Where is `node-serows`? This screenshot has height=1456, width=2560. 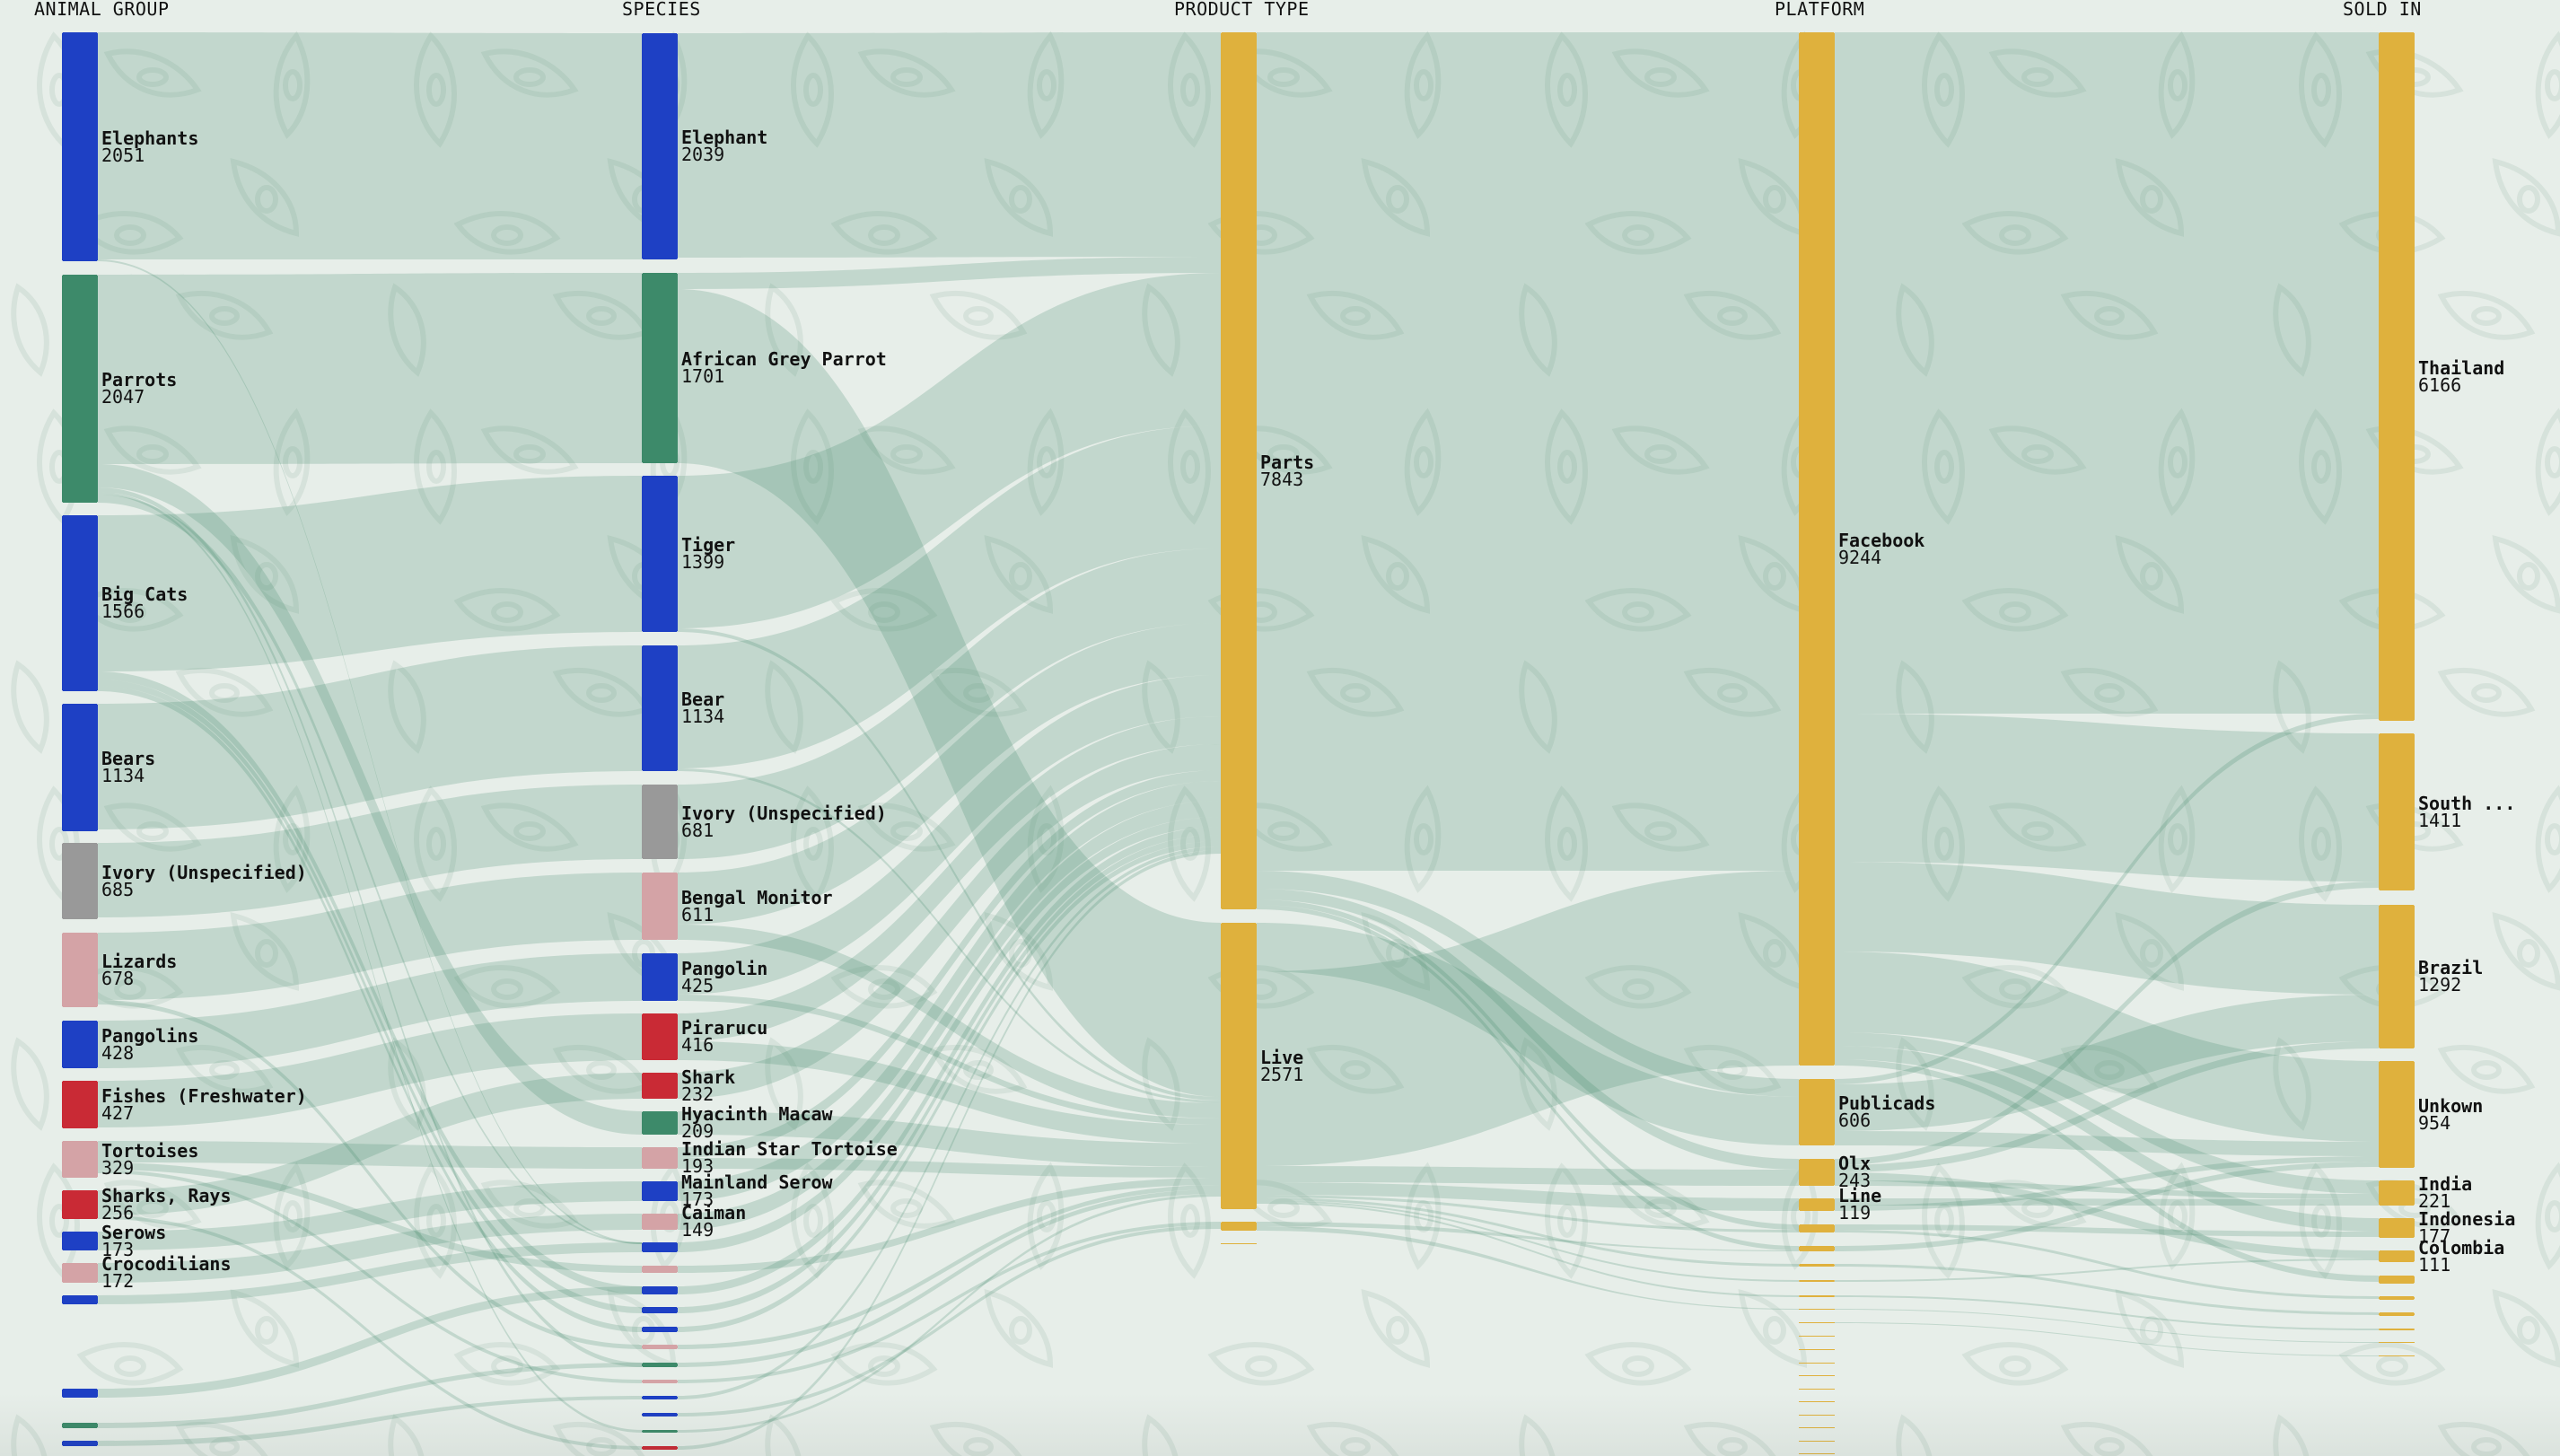
node-serows is located at coordinates (80, 1241).